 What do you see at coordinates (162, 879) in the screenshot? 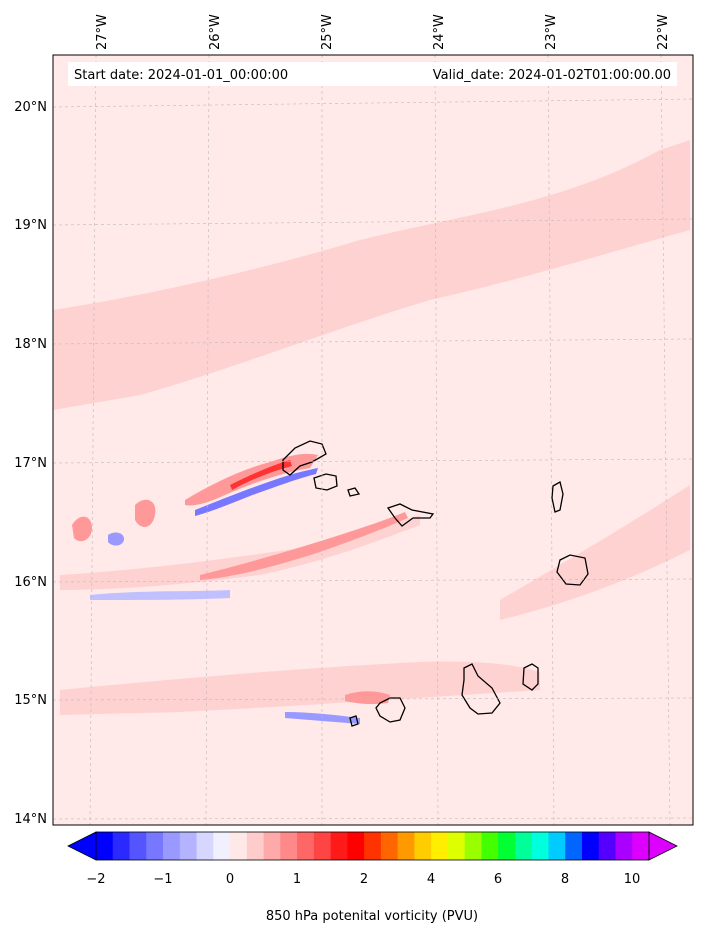
I see `colorbar-tick: −1` at bounding box center [162, 879].